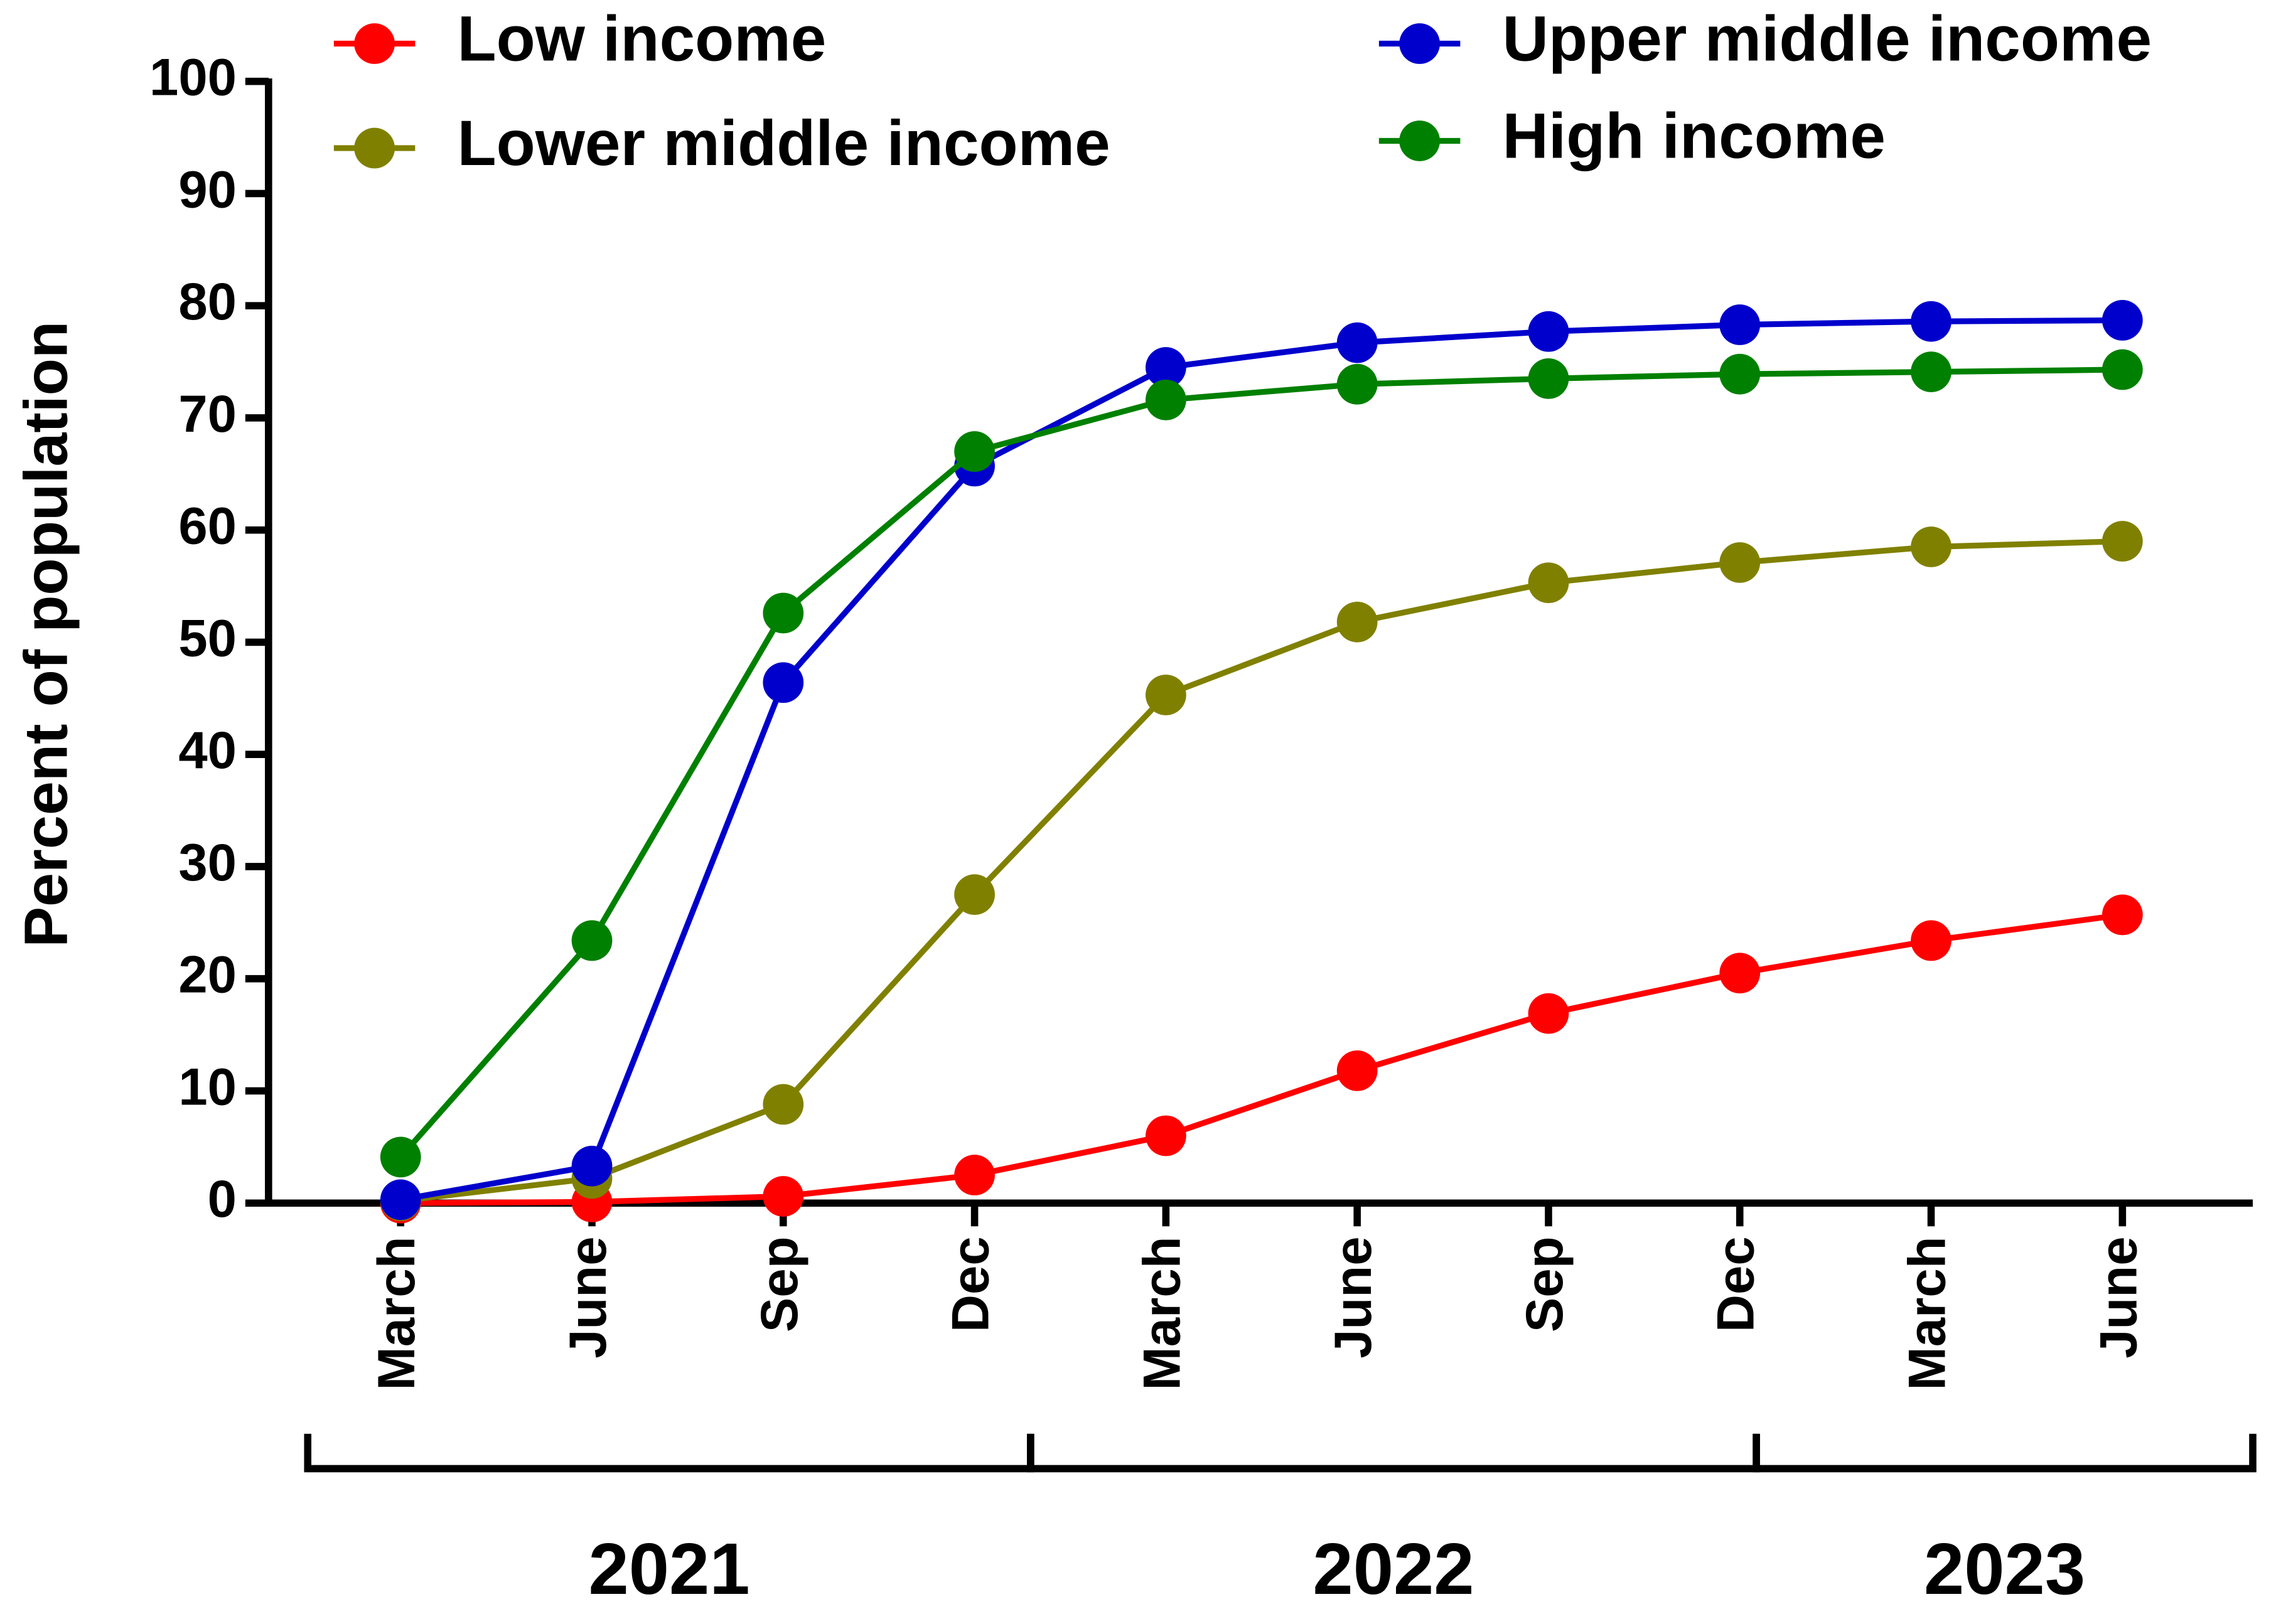 The width and height of the screenshot is (2276, 1624). What do you see at coordinates (207, 189) in the screenshot?
I see `y-tick-label: 90` at bounding box center [207, 189].